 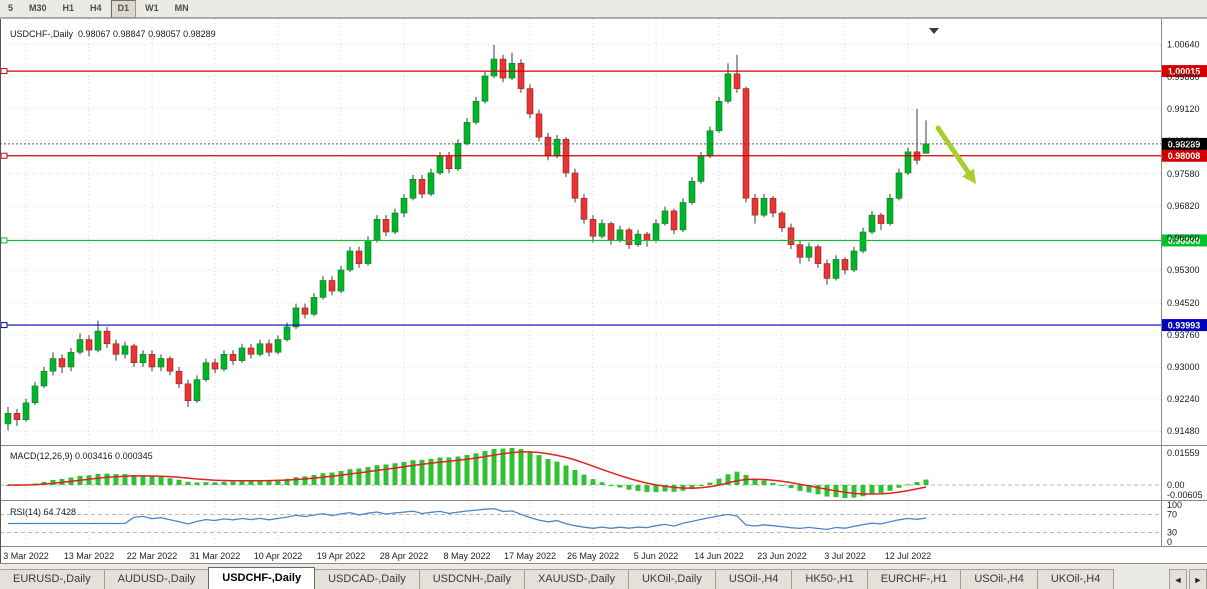 What do you see at coordinates (1183, 270) in the screenshot?
I see `price-axis-label: 0.95300` at bounding box center [1183, 270].